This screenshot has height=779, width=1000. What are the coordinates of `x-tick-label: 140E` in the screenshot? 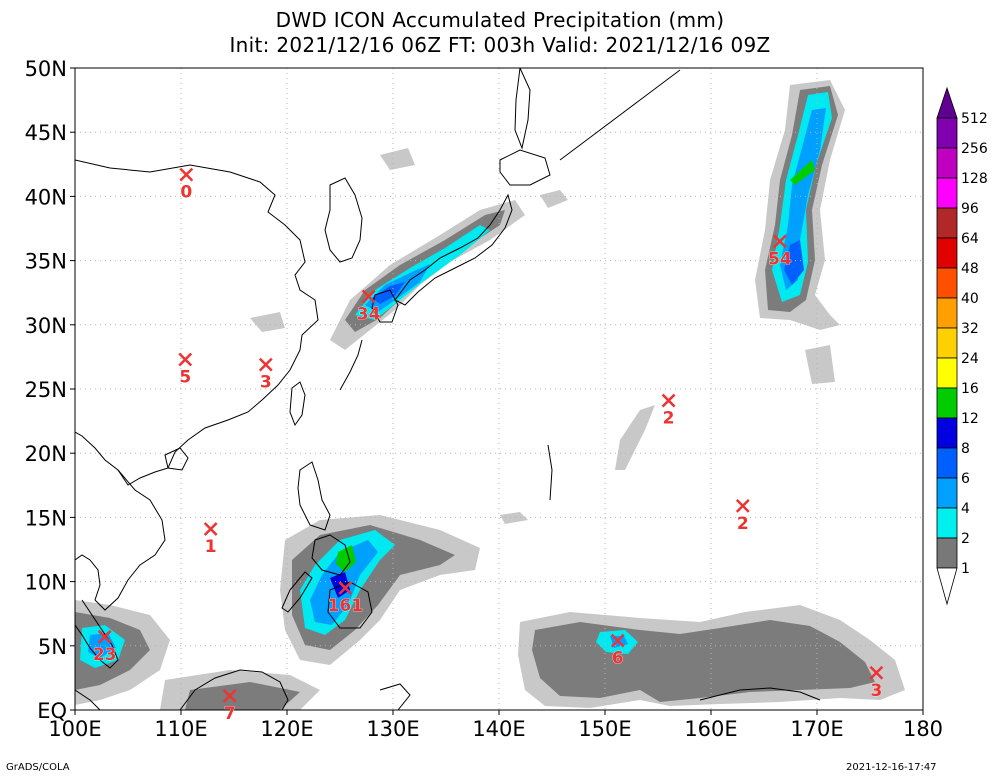 It's located at (498, 729).